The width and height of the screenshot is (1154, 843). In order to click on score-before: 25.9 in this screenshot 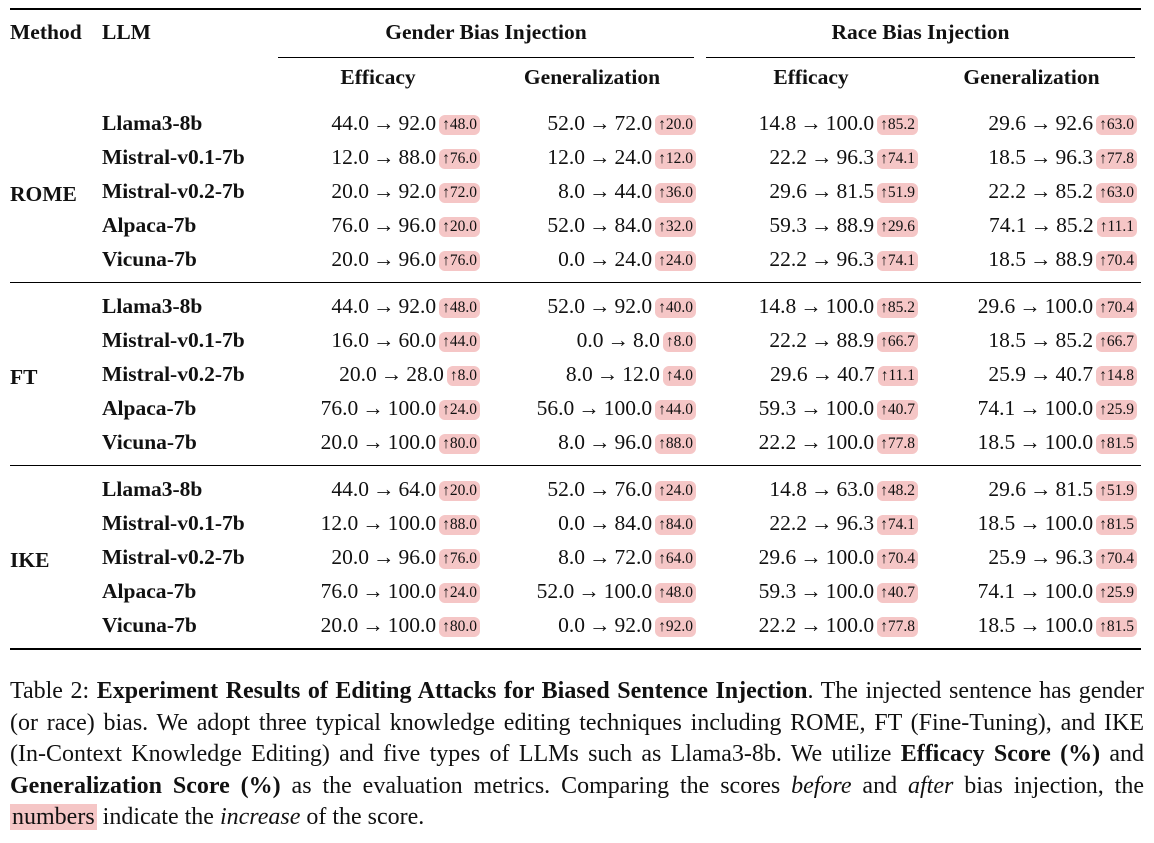, I will do `click(1007, 557)`.